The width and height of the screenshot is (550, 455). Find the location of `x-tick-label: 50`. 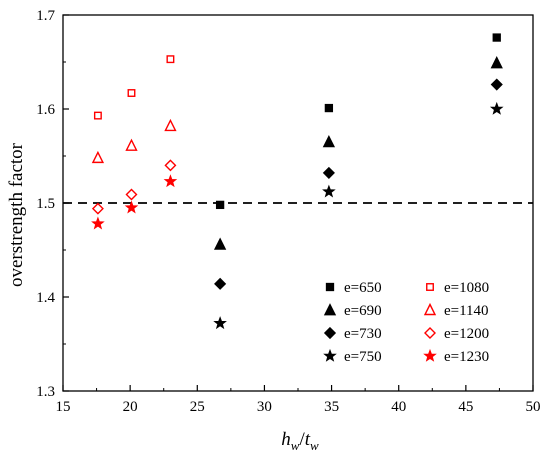

x-tick-label: 50 is located at coordinates (533, 407).